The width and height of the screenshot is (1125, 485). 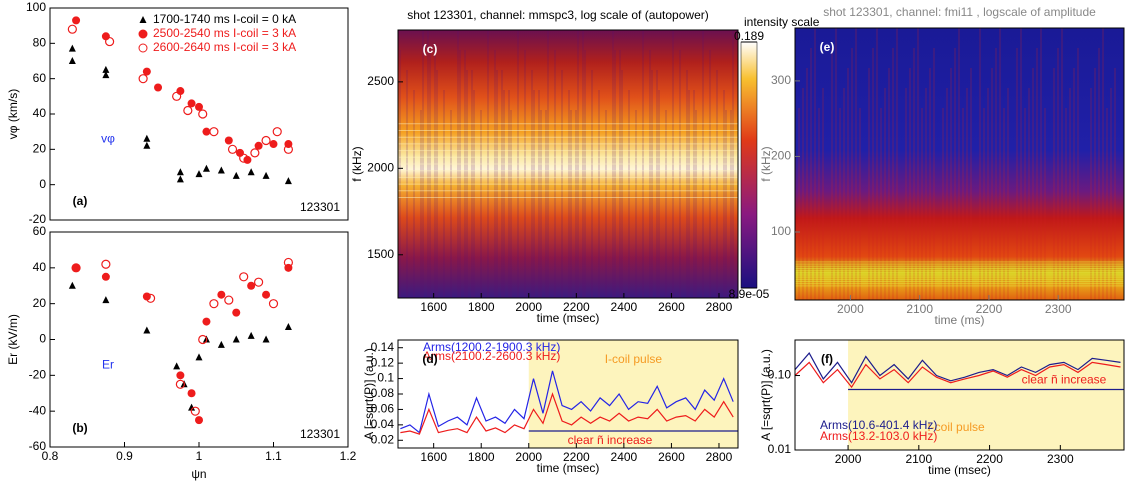 I want to click on colorbar-tick-label: 8.9e-05, so click(x=749, y=294).